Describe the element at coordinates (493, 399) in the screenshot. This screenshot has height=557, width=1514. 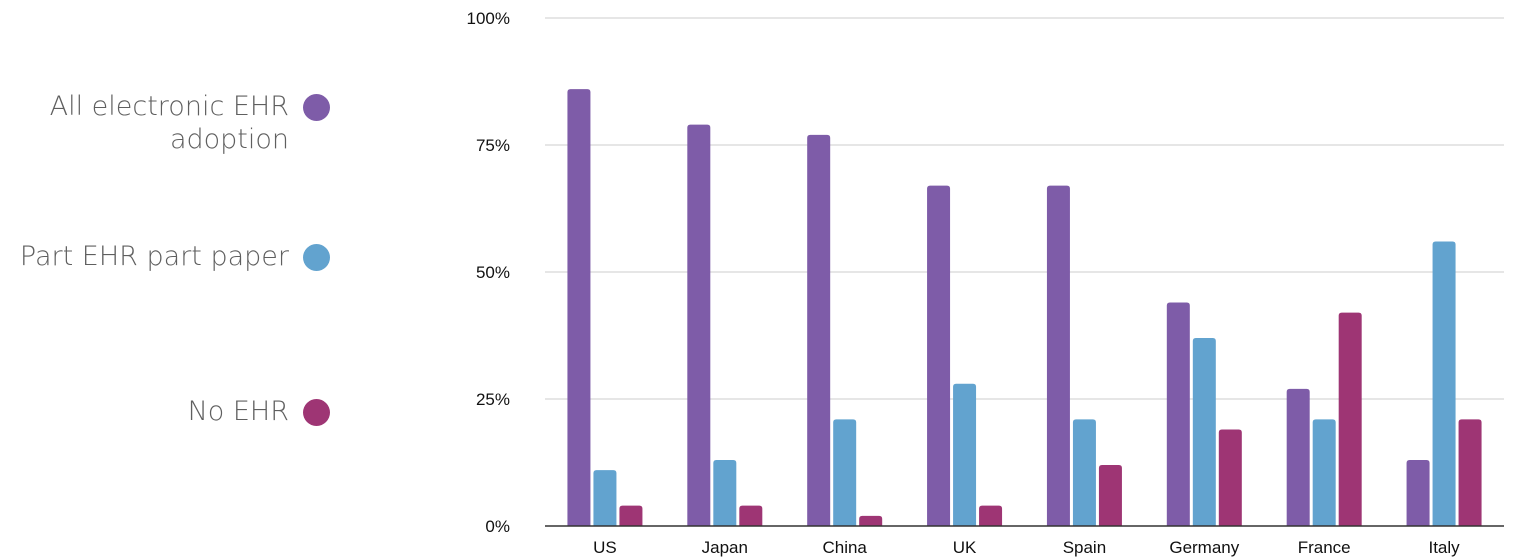
I see `y-tick-label: 25%` at that location.